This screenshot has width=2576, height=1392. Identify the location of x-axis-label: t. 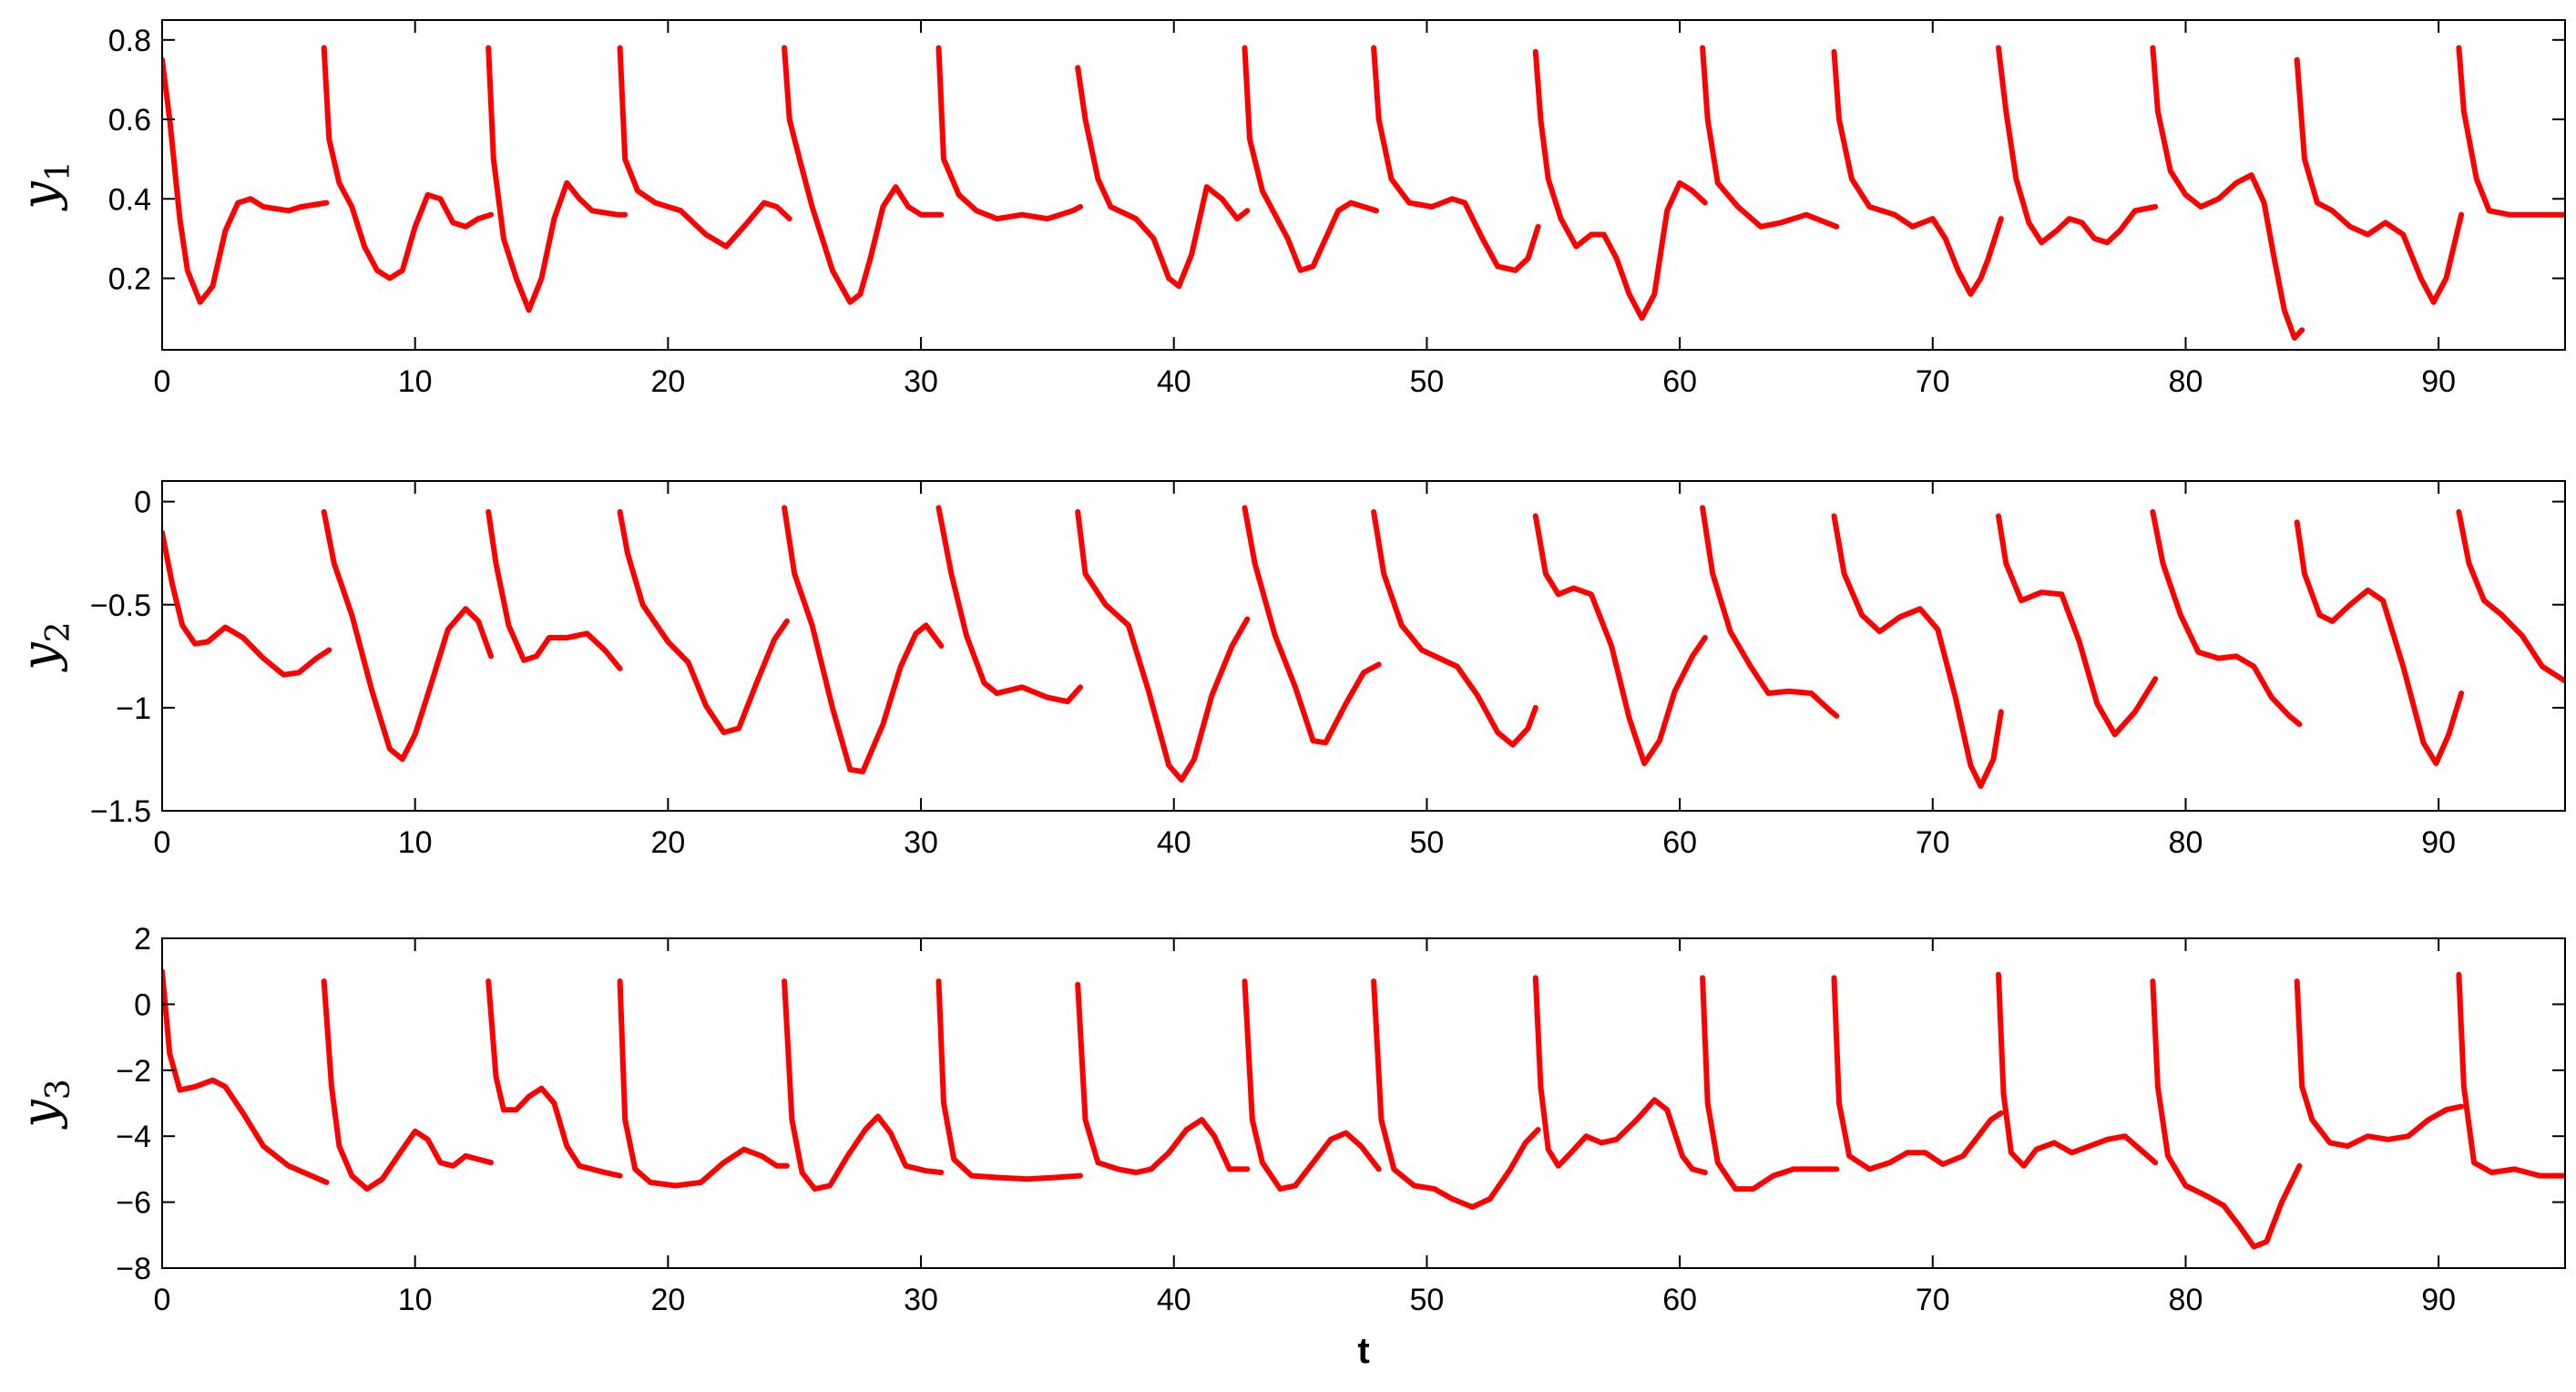
(1363, 1351).